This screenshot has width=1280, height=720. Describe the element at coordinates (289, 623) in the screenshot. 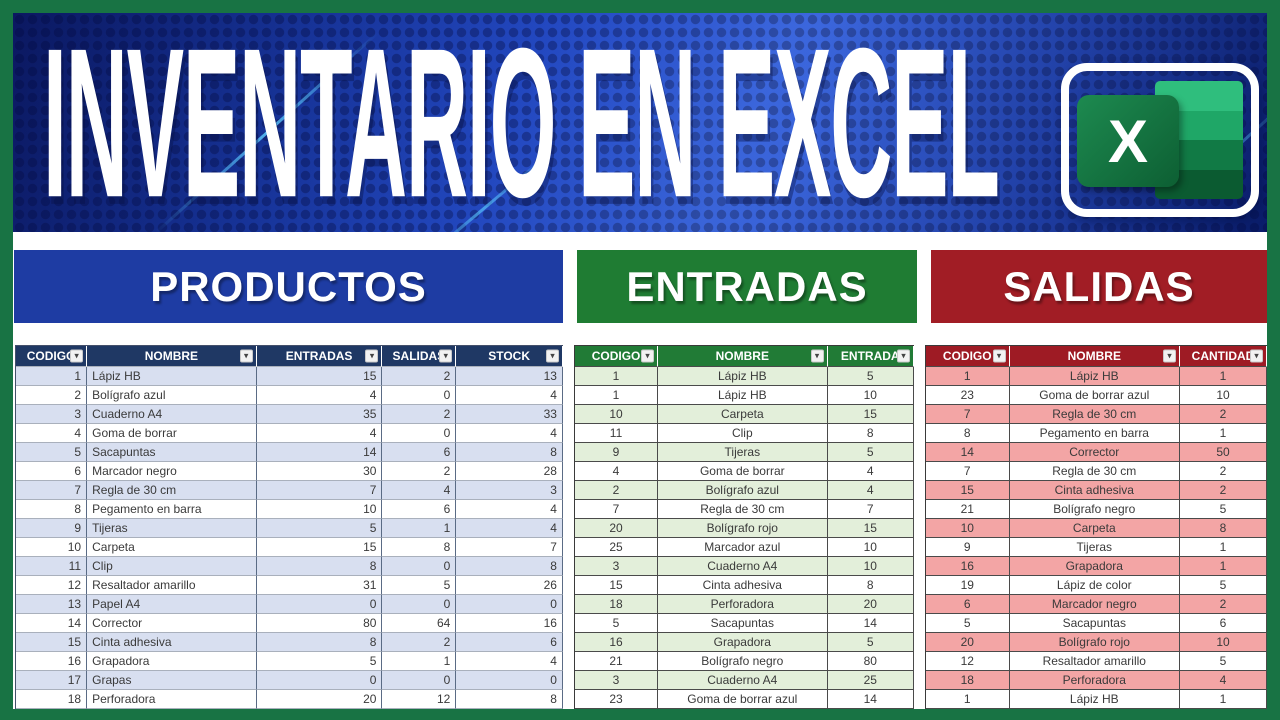

I see `table-row: 14 Corrector 80 64 16` at that location.